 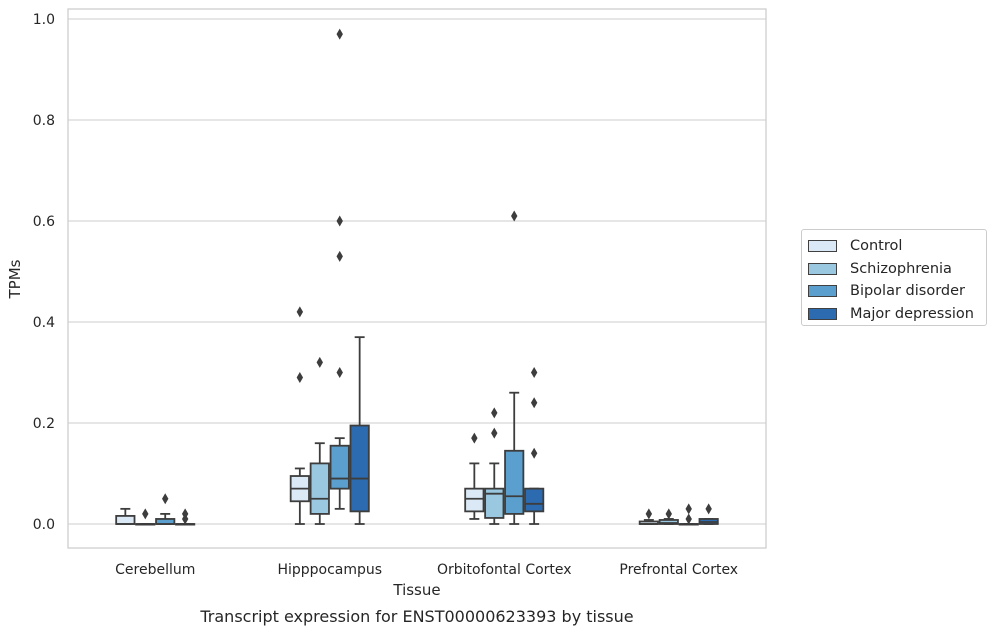 I want to click on x-tick-label: Hipppocampus, so click(x=329, y=570).